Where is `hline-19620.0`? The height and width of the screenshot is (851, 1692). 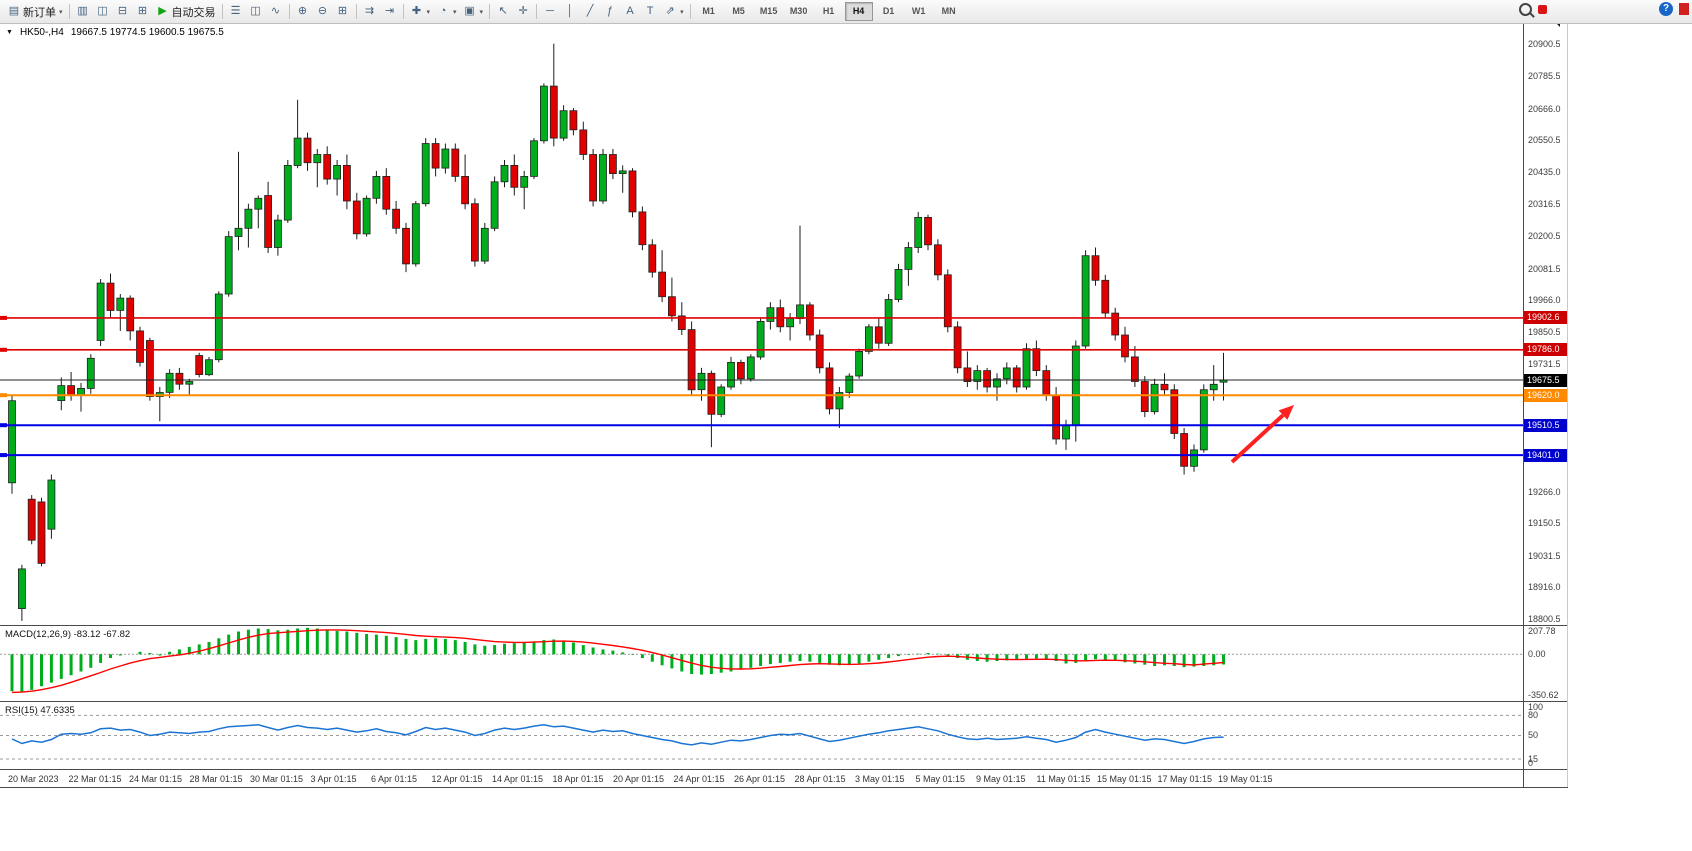 hline-19620.0 is located at coordinates (761, 395).